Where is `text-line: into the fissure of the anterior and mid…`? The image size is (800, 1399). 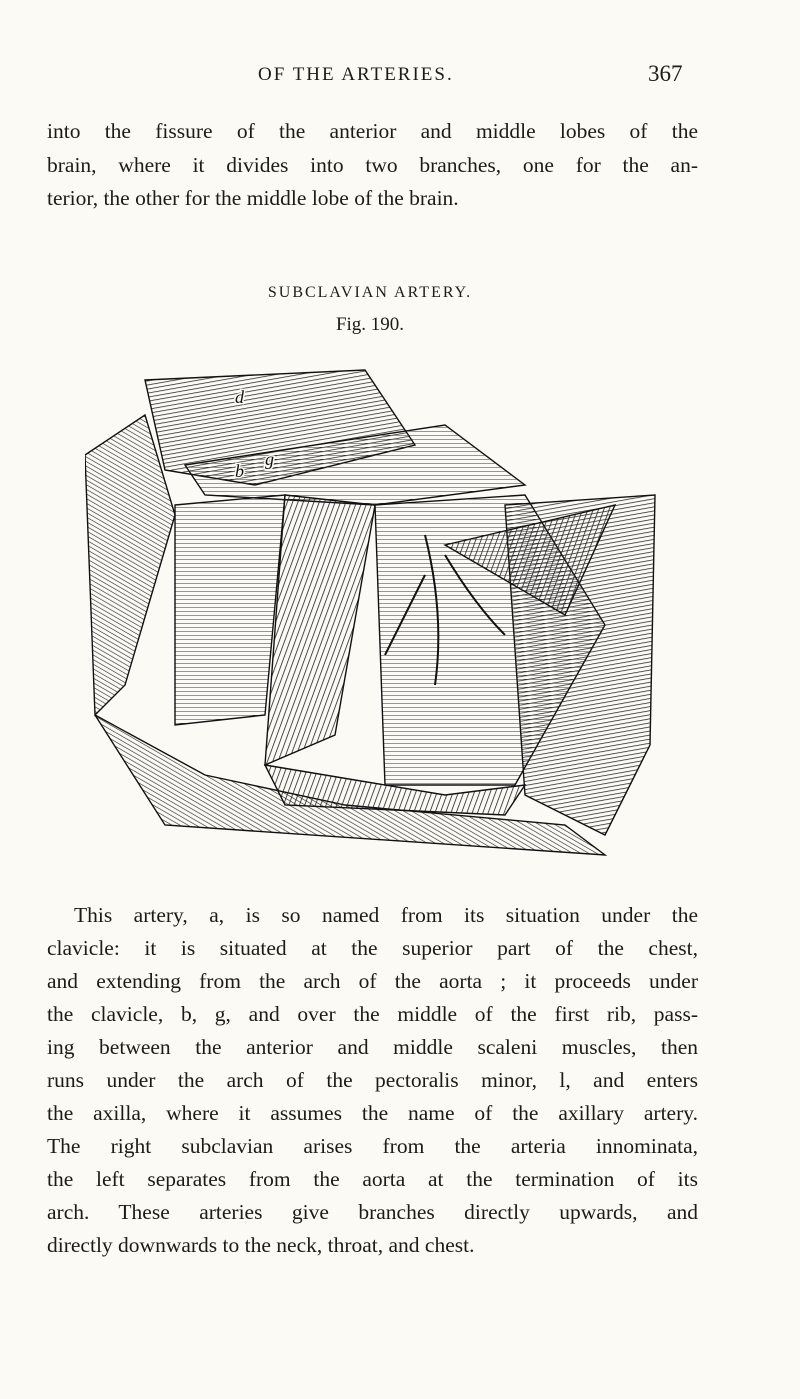
text-line: into the fissure of the anterior and mid… is located at coordinates (372, 131).